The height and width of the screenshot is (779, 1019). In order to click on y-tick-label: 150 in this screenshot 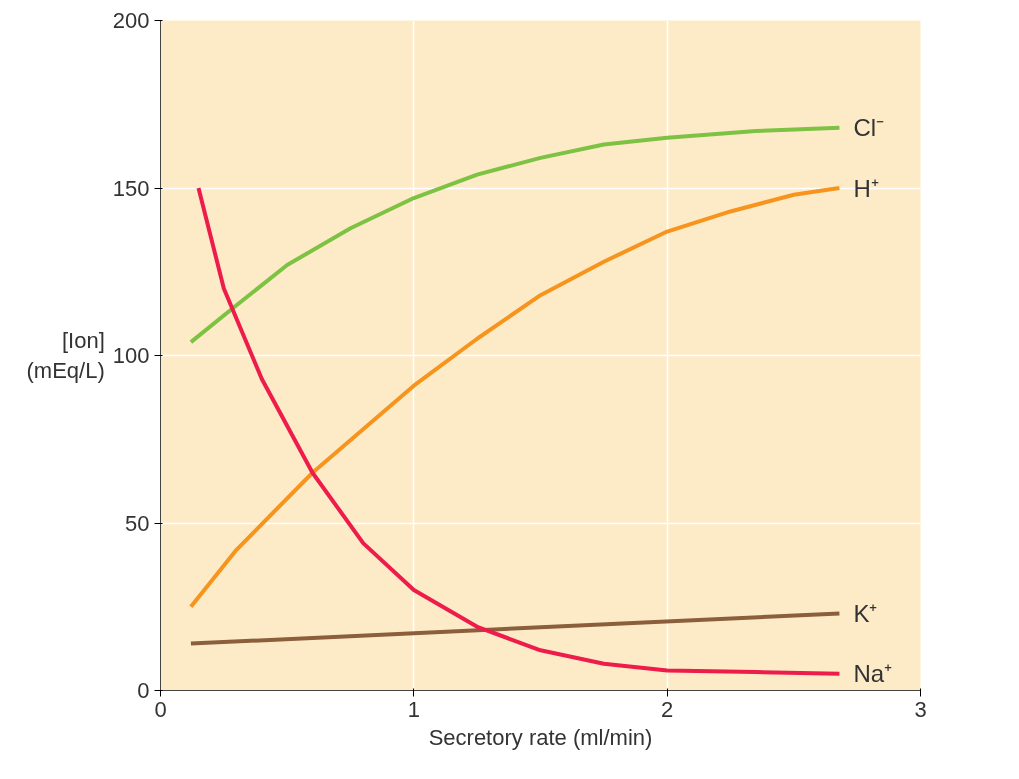, I will do `click(131, 188)`.